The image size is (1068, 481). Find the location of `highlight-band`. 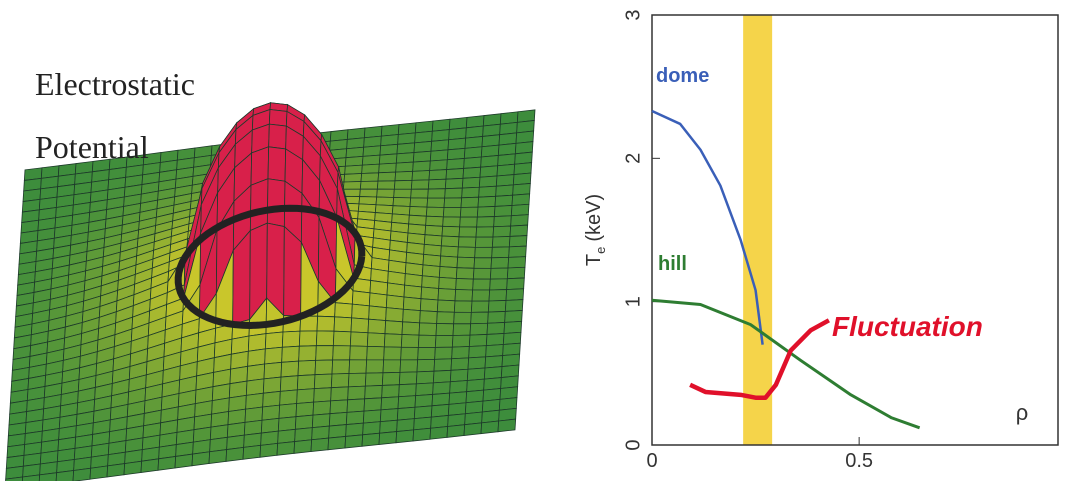

highlight-band is located at coordinates (758, 230).